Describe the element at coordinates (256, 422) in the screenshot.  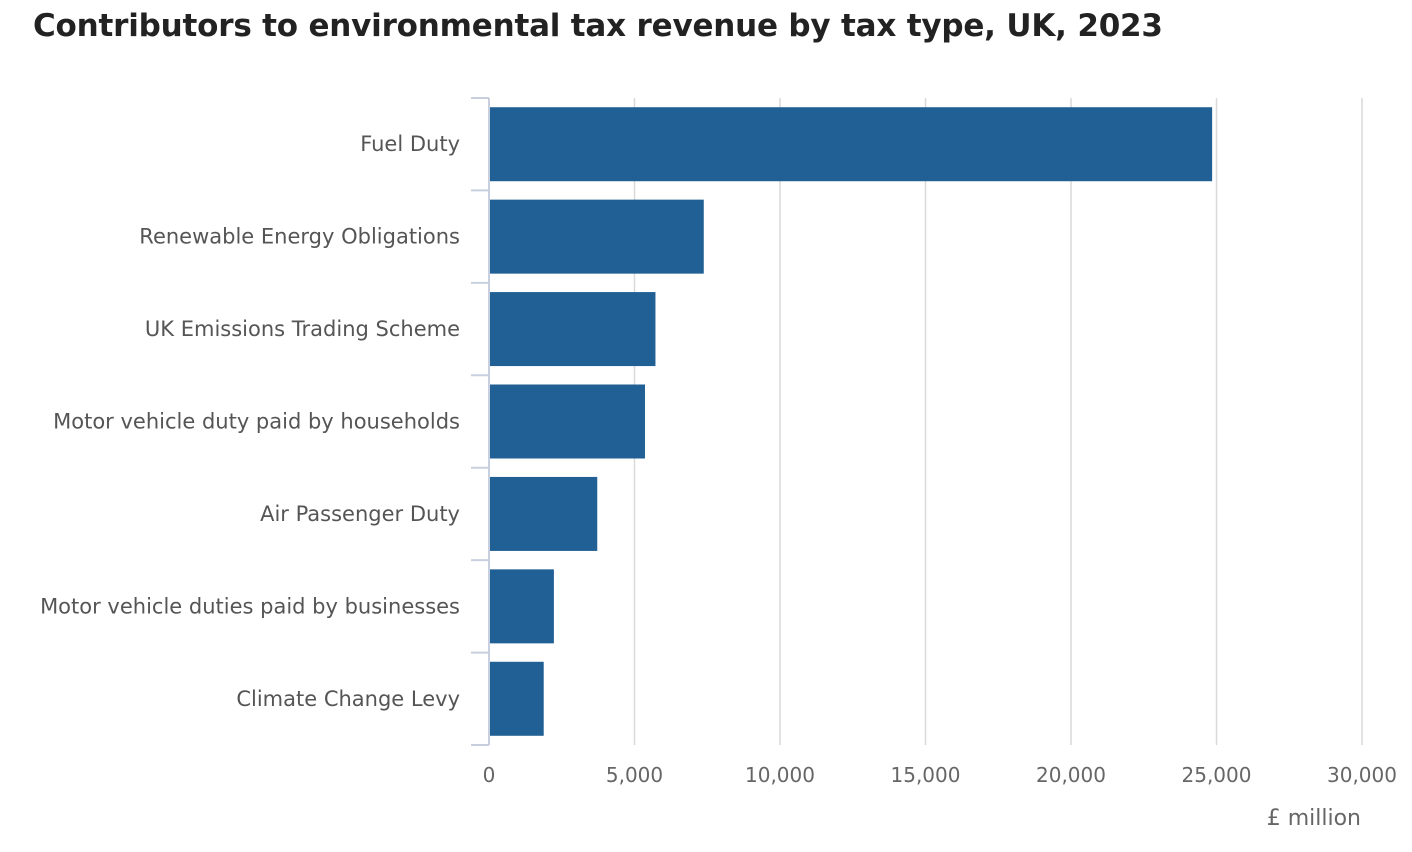
I see `category-label-3: Motor vehicle duty paid by households` at that location.